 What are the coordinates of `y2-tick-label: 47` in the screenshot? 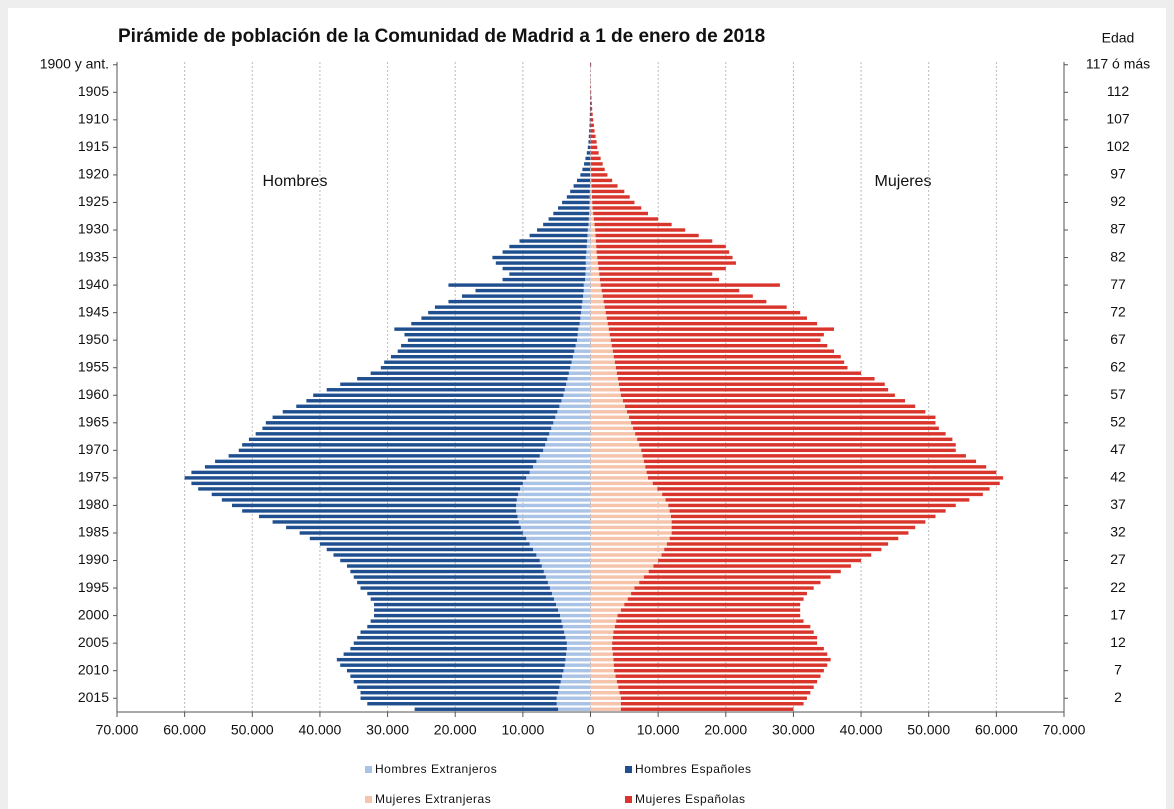 It's located at (1118, 449).